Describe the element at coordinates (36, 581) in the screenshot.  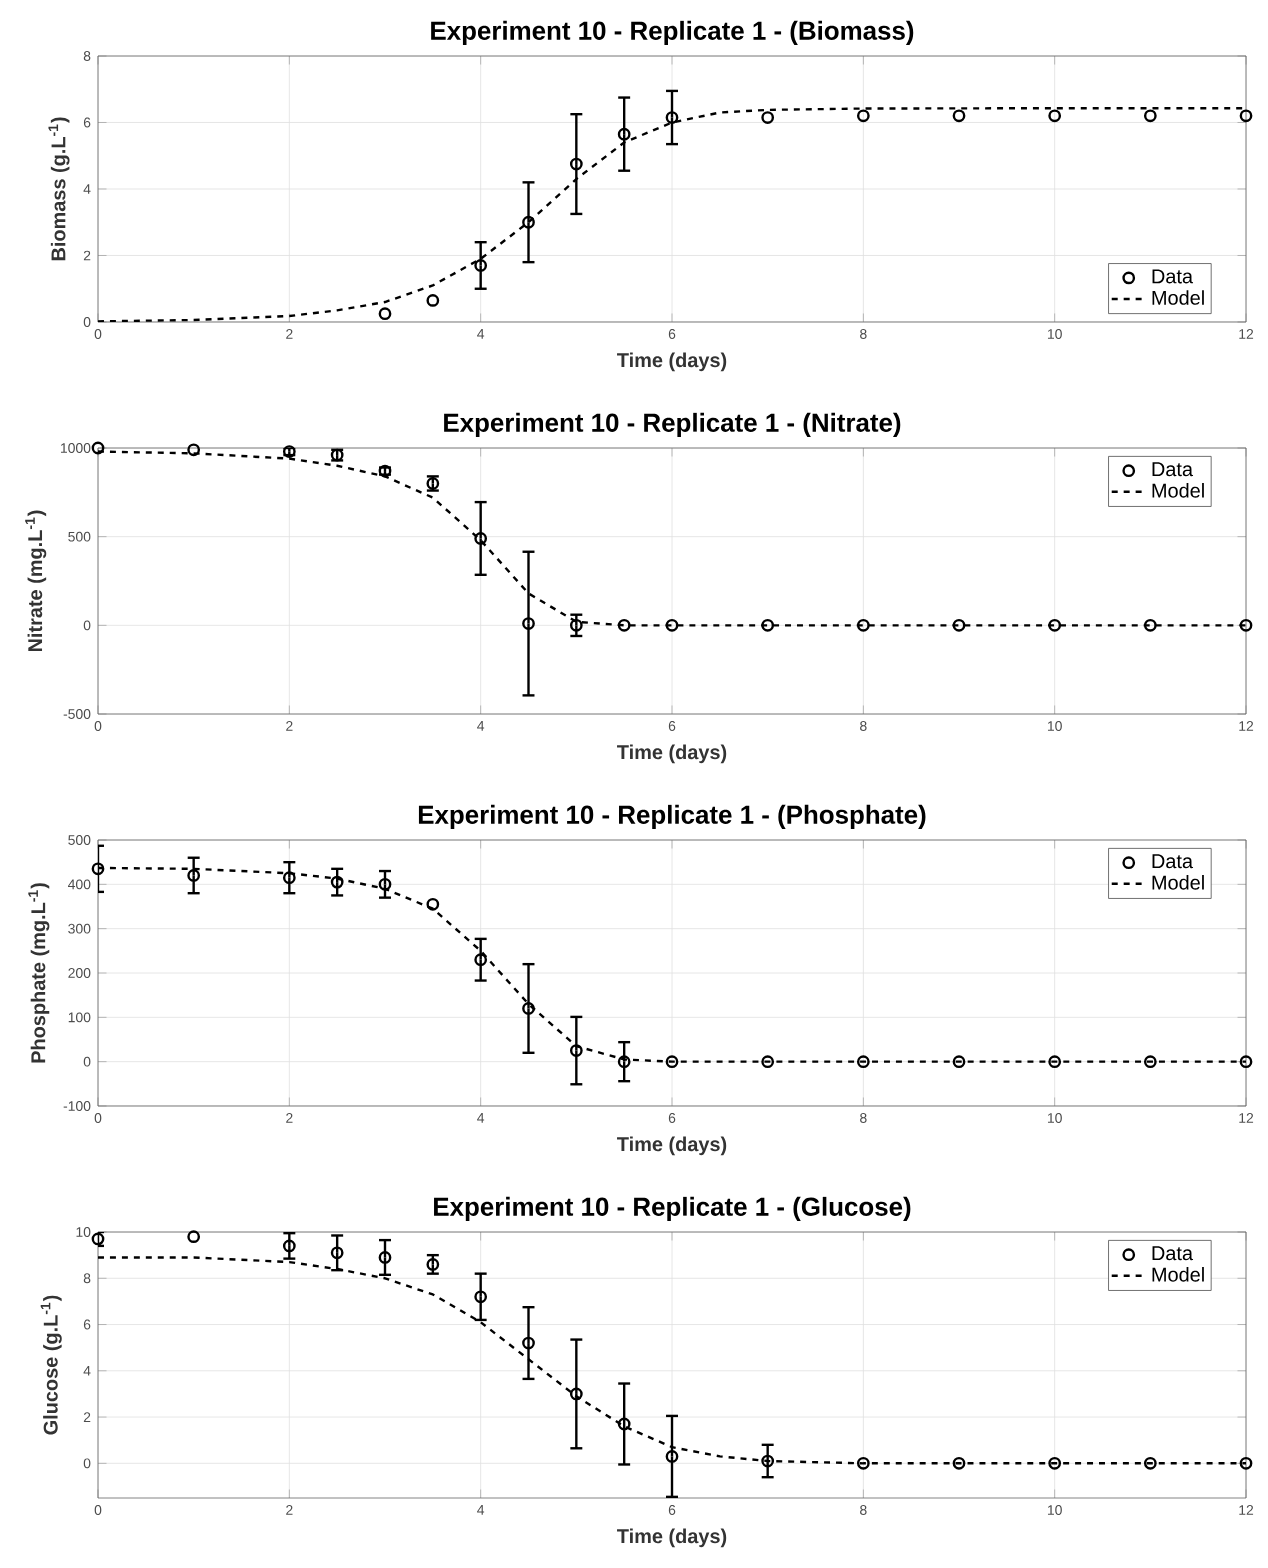
I see `y-axis-title: Nitrate (mg.L$^{-1}$)` at that location.